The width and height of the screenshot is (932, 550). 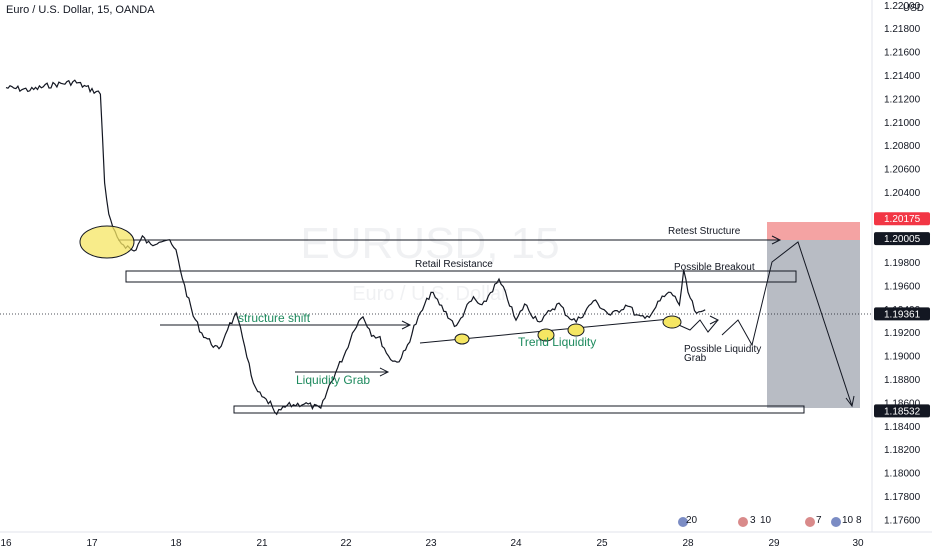 What do you see at coordinates (819, 520) in the screenshot?
I see `event-marker-label: 7` at bounding box center [819, 520].